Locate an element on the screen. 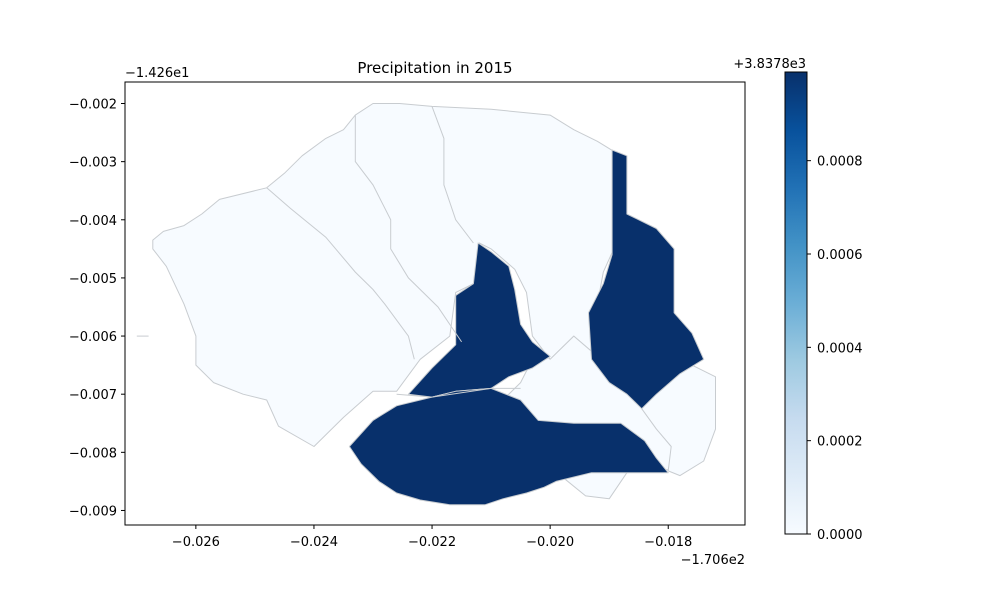 This screenshot has height=600, width=1000. colorbar-gradient is located at coordinates (796, 303).